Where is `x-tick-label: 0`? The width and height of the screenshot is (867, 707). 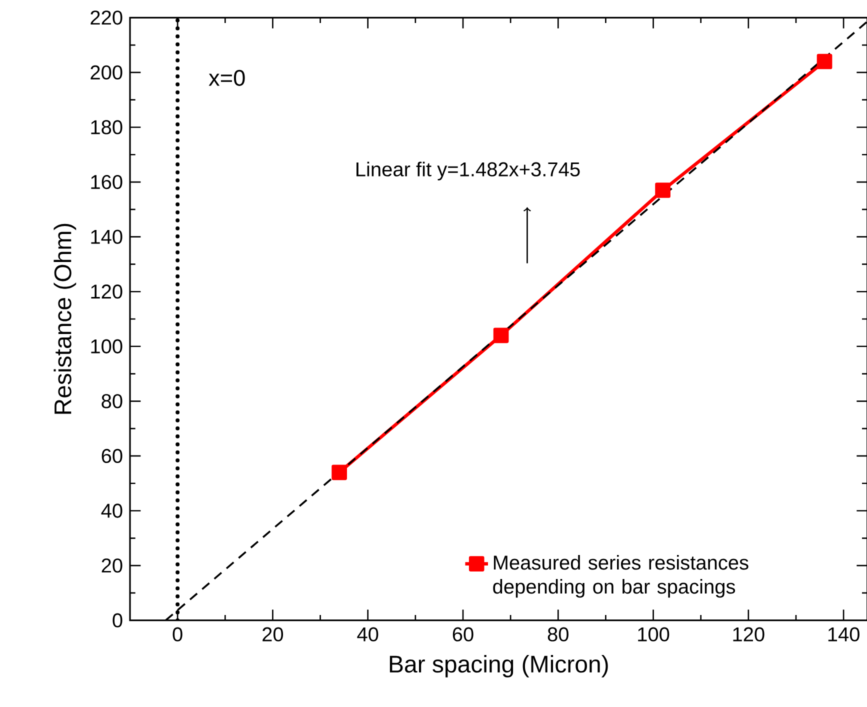
x-tick-label: 0 is located at coordinates (177, 634).